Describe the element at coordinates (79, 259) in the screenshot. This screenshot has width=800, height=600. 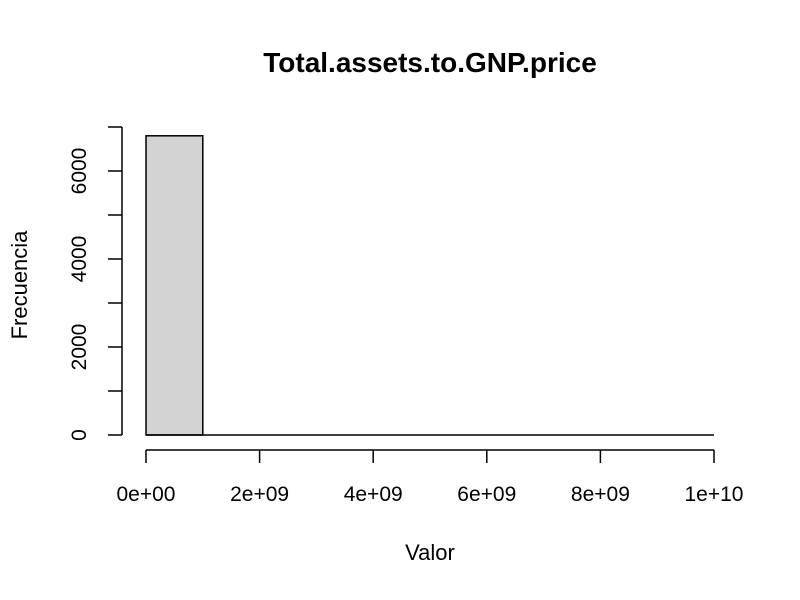
I see `y-tick-label: 4000` at that location.